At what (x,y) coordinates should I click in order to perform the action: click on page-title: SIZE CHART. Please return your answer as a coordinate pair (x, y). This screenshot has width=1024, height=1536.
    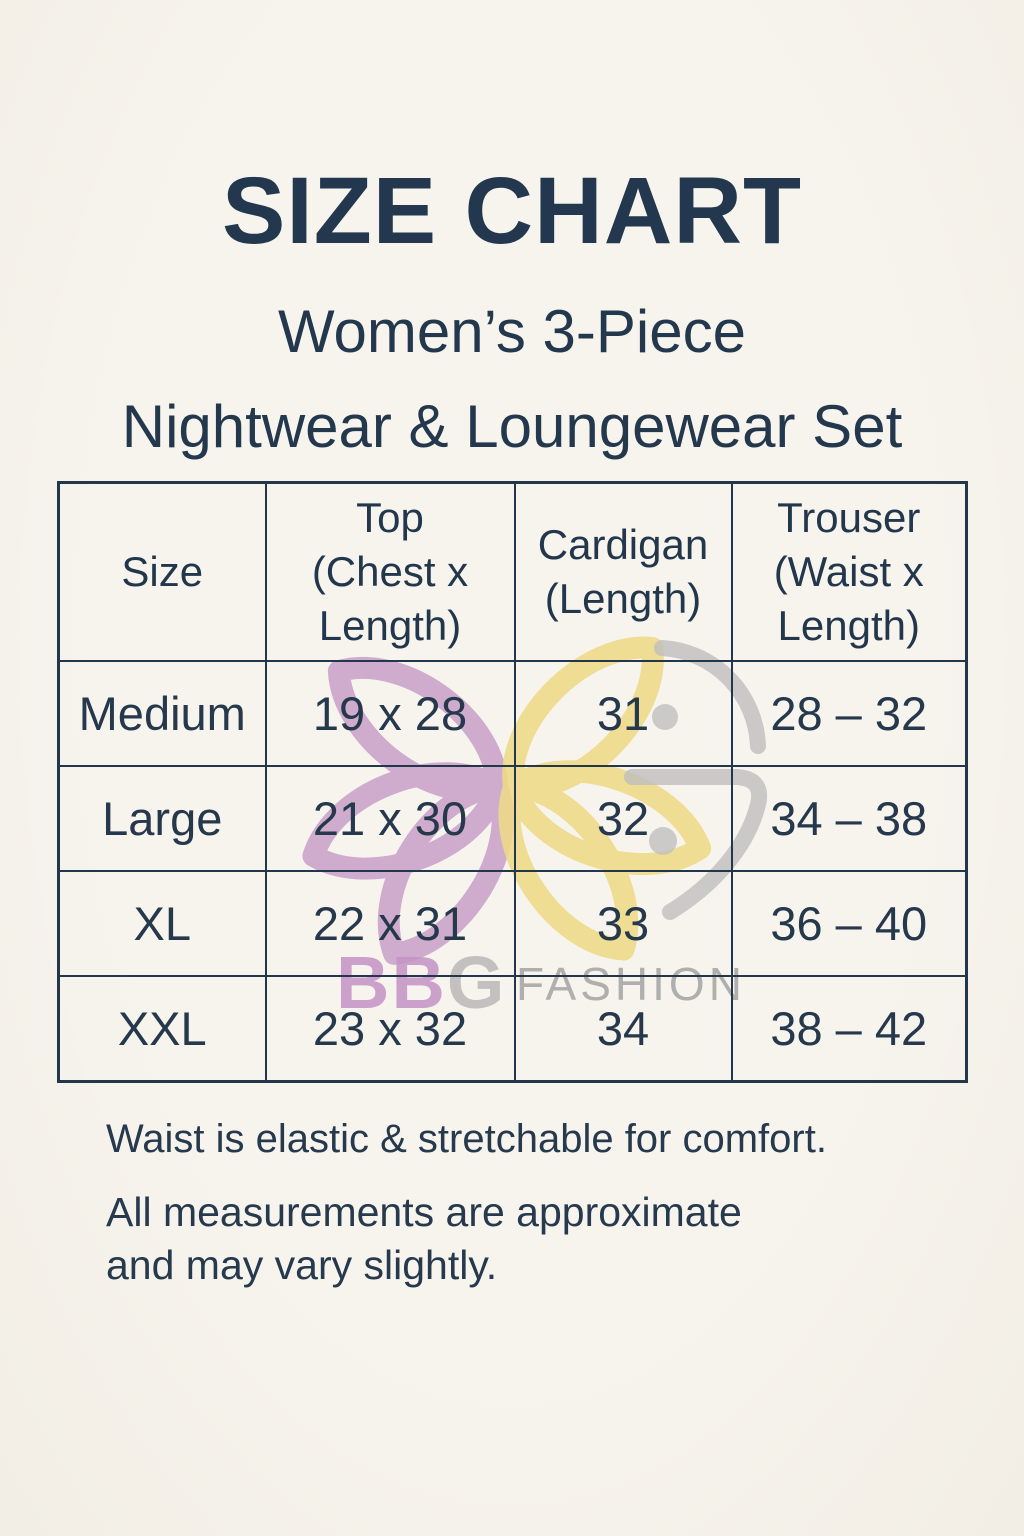
    Looking at the image, I should click on (512, 211).